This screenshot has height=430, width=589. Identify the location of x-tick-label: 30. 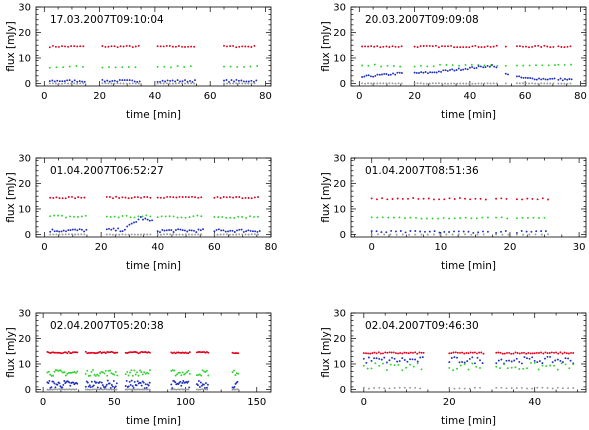
(579, 247).